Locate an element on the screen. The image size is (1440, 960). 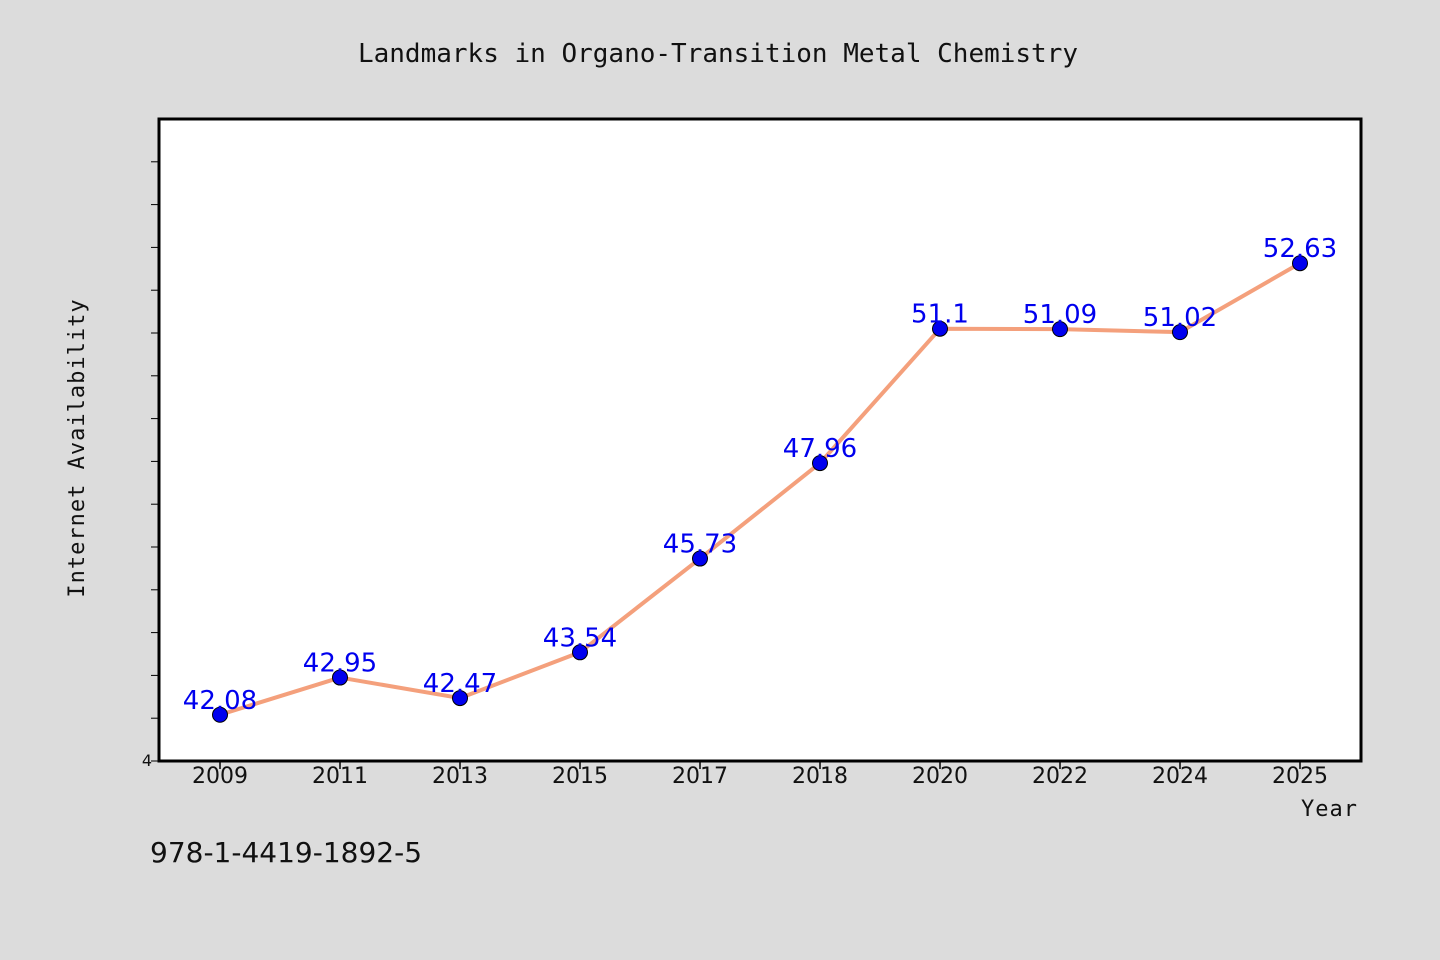
data-label: 42.08 is located at coordinates (220, 701).